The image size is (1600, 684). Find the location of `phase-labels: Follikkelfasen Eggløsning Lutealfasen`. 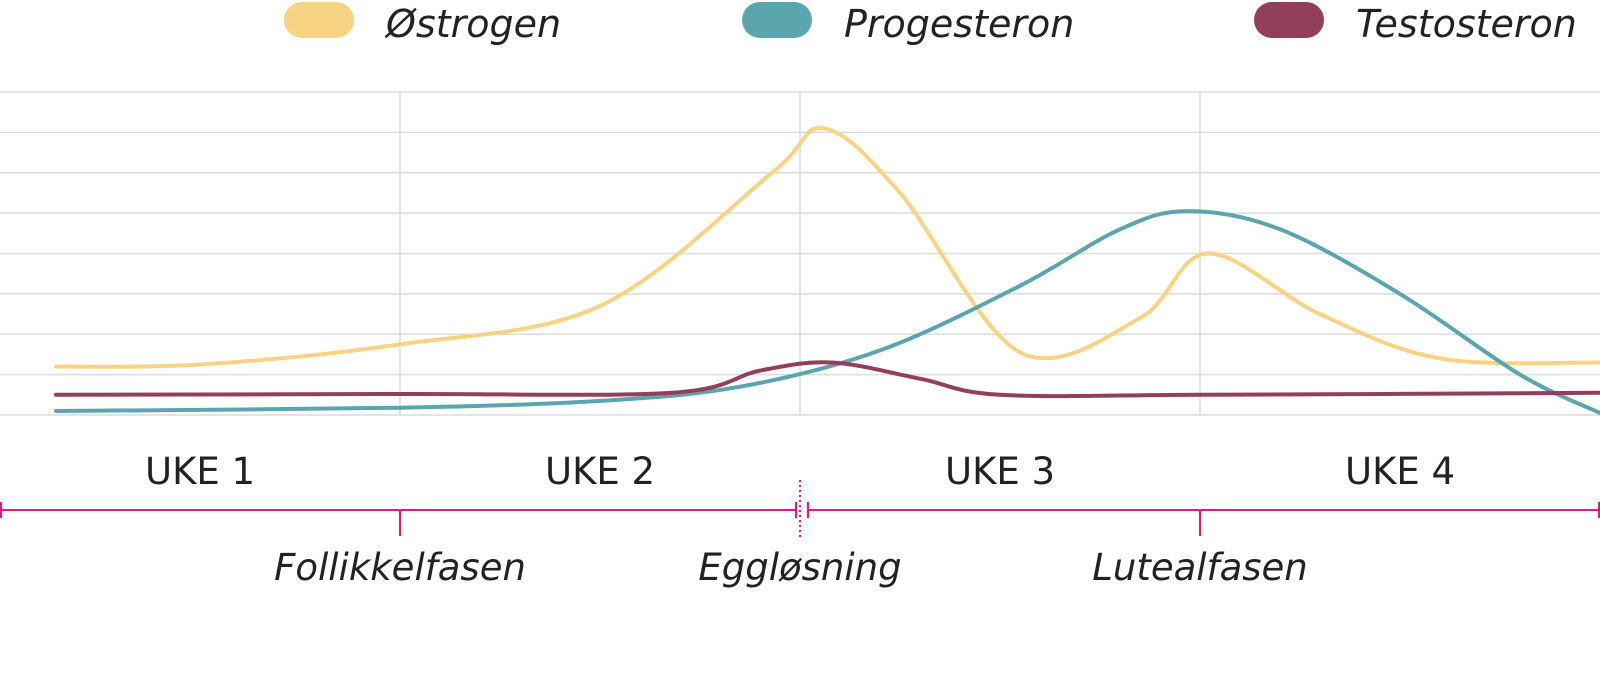

phase-labels: Follikkelfasen Eggløsning Lutealfasen is located at coordinates (791, 567).